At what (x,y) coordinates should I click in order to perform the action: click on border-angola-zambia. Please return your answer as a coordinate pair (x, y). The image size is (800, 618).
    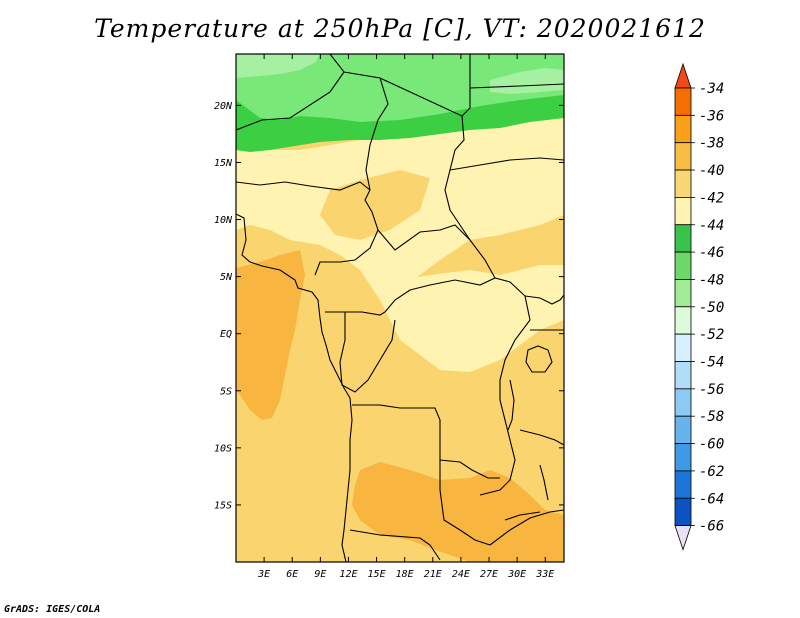
    Looking at the image, I should click on (465, 503).